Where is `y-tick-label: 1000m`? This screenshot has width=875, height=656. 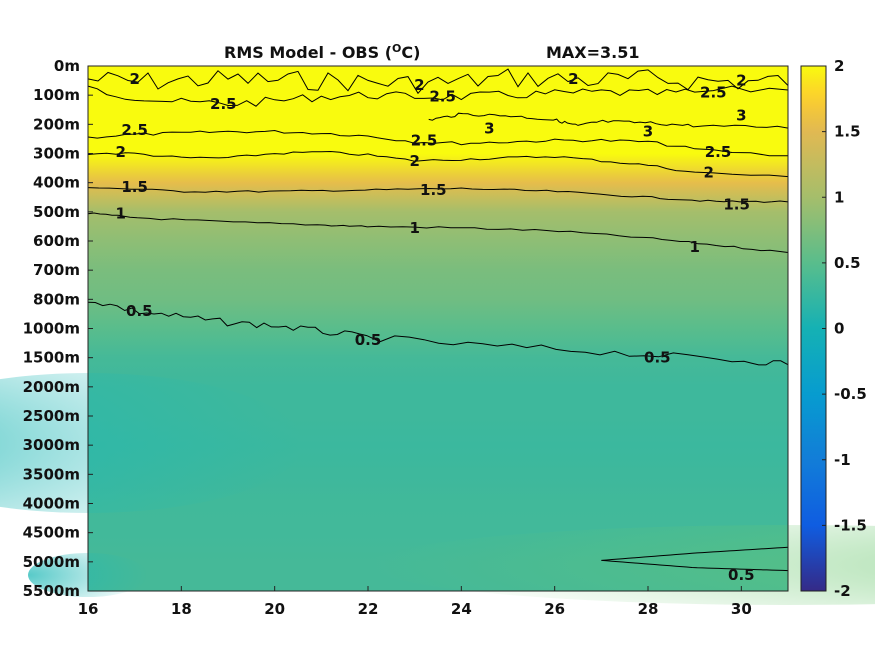 y-tick-label: 1000m is located at coordinates (51, 329).